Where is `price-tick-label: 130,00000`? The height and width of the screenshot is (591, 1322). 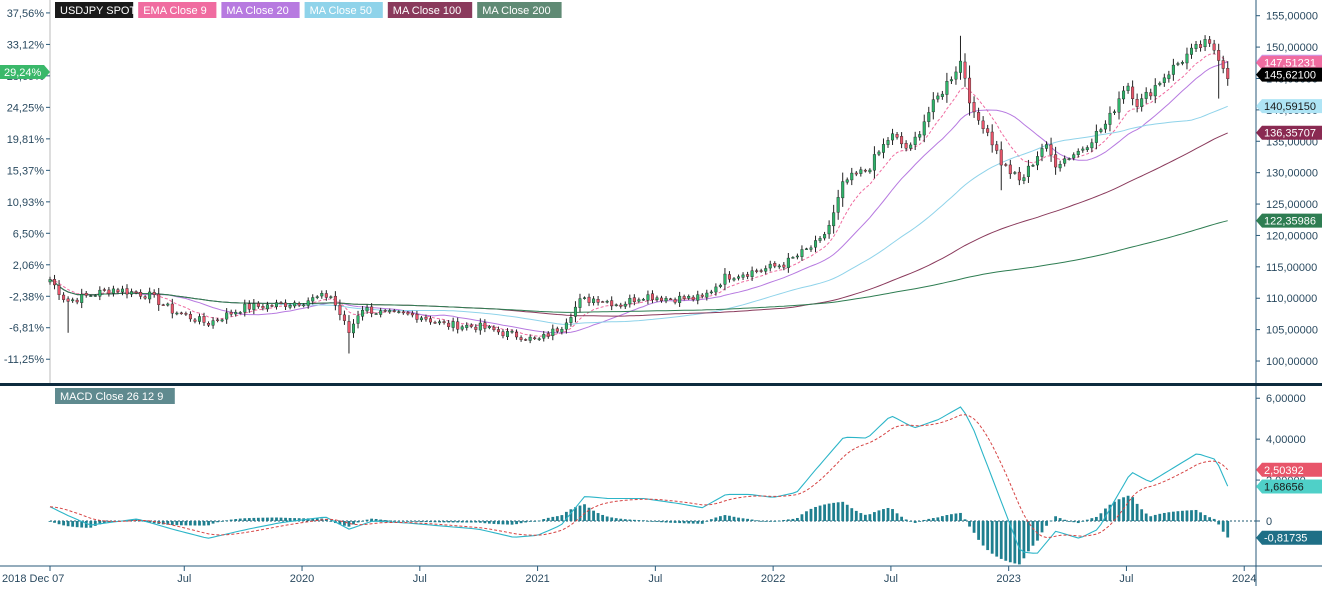
price-tick-label: 130,00000 is located at coordinates (1292, 174).